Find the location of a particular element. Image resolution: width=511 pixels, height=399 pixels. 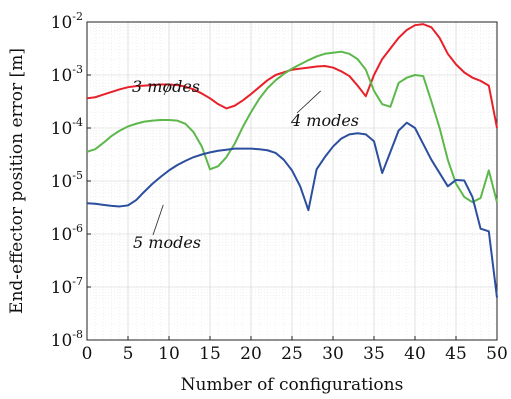

y-tick-label: 10⁻⁸ is located at coordinates (67, 339).